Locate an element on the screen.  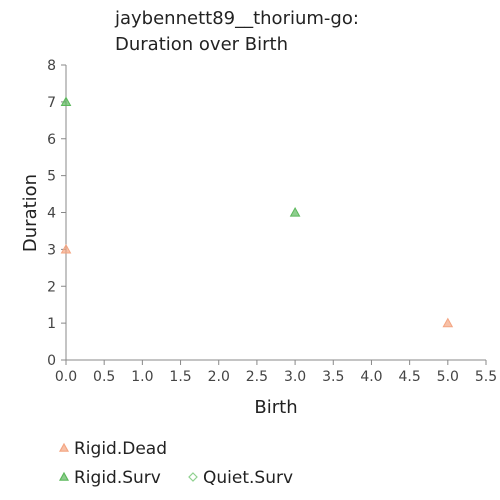
x-tick-label: 5.0 is located at coordinates (448, 377).